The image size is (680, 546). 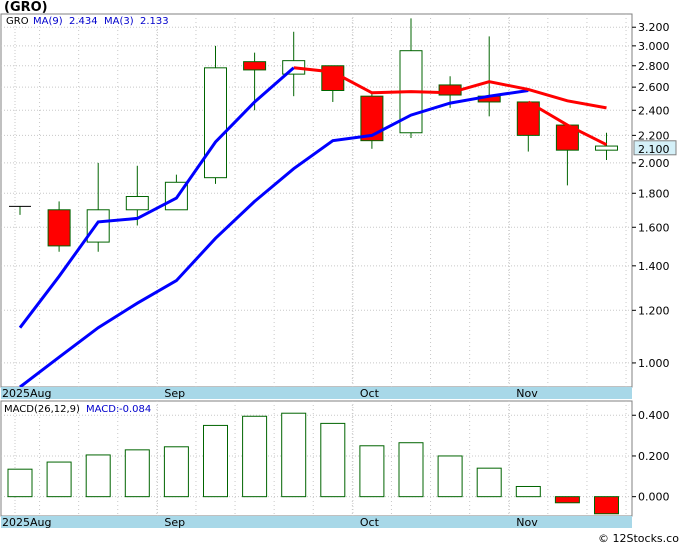 I want to click on legend-ma3-value: 2.133, so click(x=154, y=21).